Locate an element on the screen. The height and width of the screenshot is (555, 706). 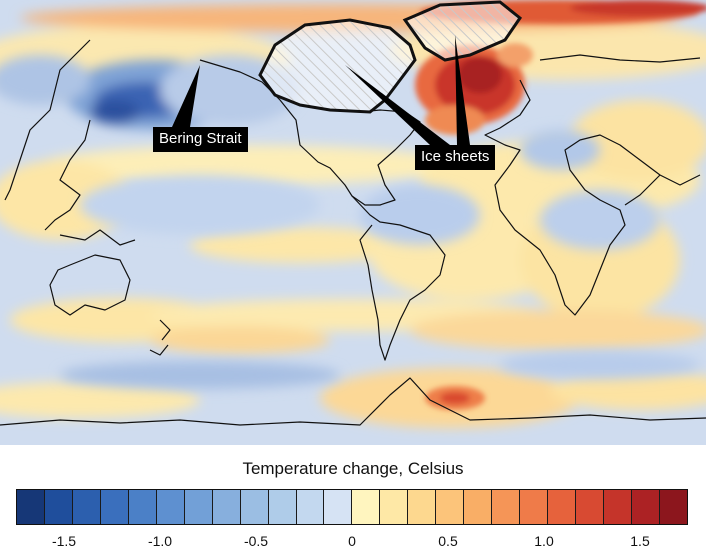
ice-callout-pointer-right is located at coordinates (462, 90).